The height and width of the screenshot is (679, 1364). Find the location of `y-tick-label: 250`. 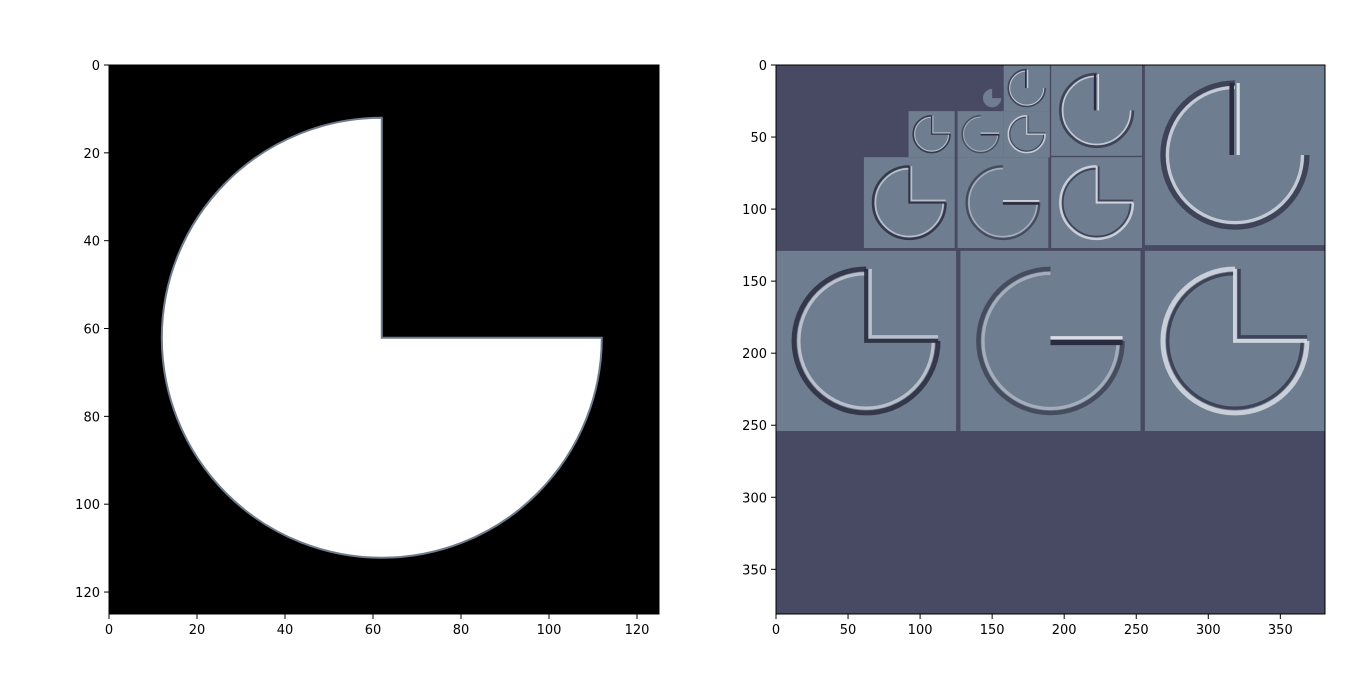

y-tick-label: 250 is located at coordinates (754, 426).